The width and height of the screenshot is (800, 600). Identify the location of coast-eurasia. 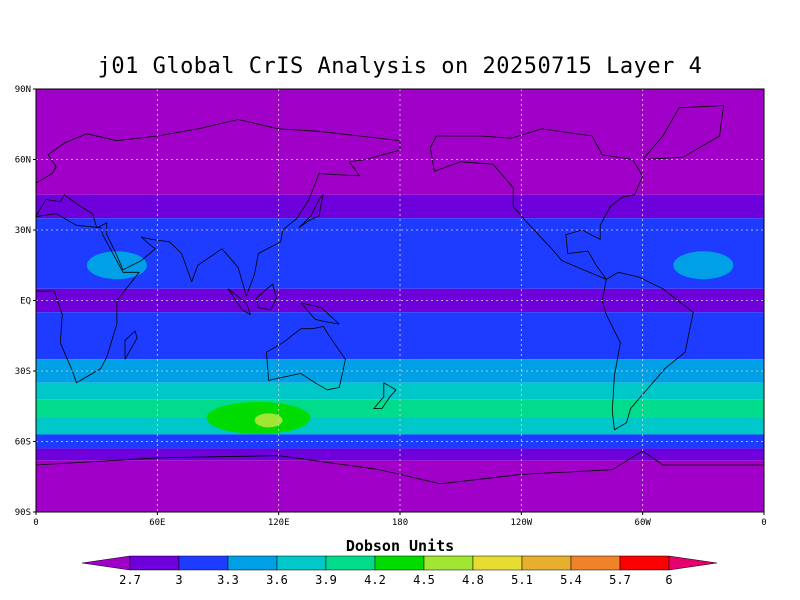
(218, 208).